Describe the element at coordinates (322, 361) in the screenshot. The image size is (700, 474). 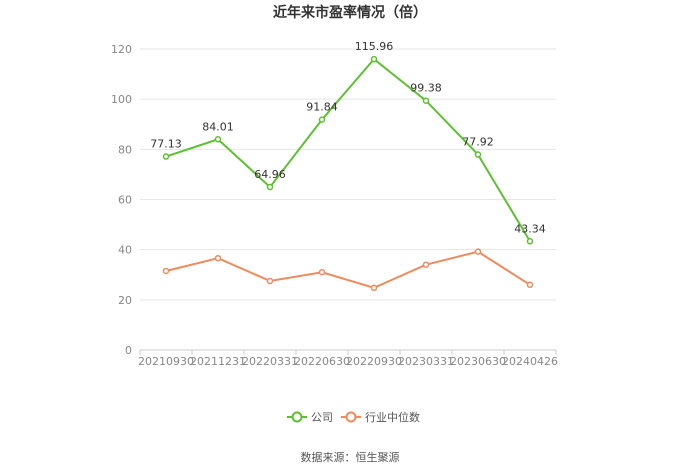
I see `x-tick-label: 20220630` at that location.